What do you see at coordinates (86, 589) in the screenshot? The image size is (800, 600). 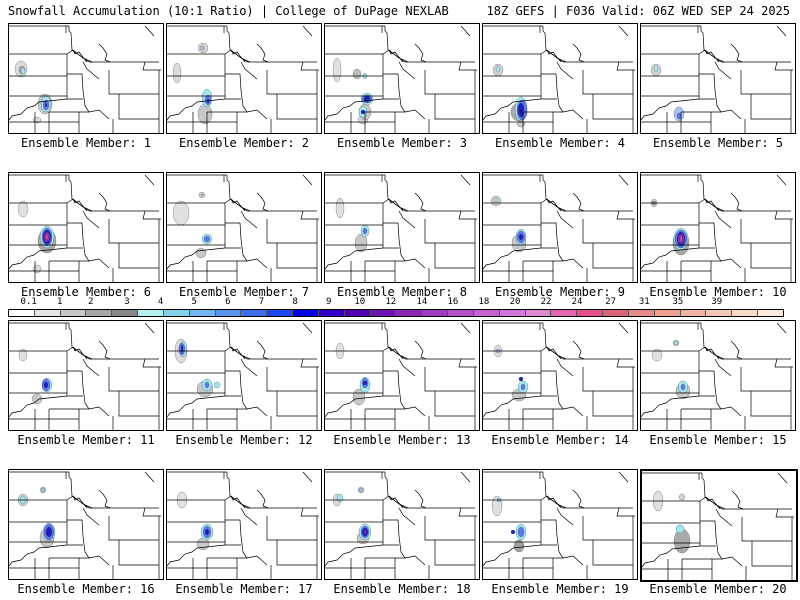 I see `member-label: Ensemble Member: 16` at bounding box center [86, 589].